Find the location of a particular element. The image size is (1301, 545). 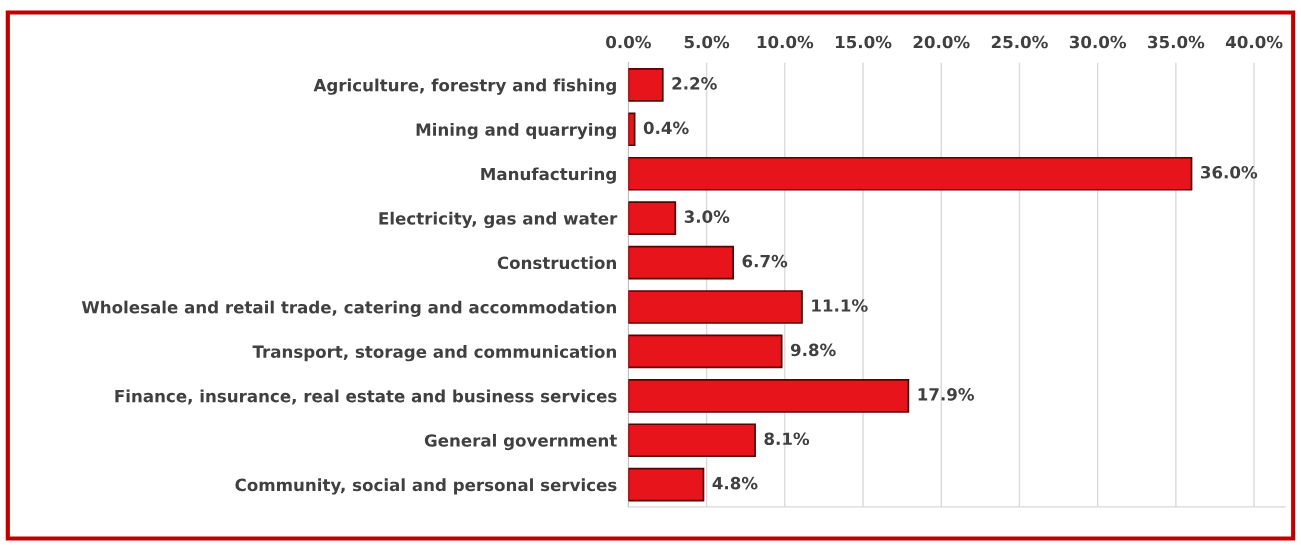

data-label: 17.9% is located at coordinates (946, 394).